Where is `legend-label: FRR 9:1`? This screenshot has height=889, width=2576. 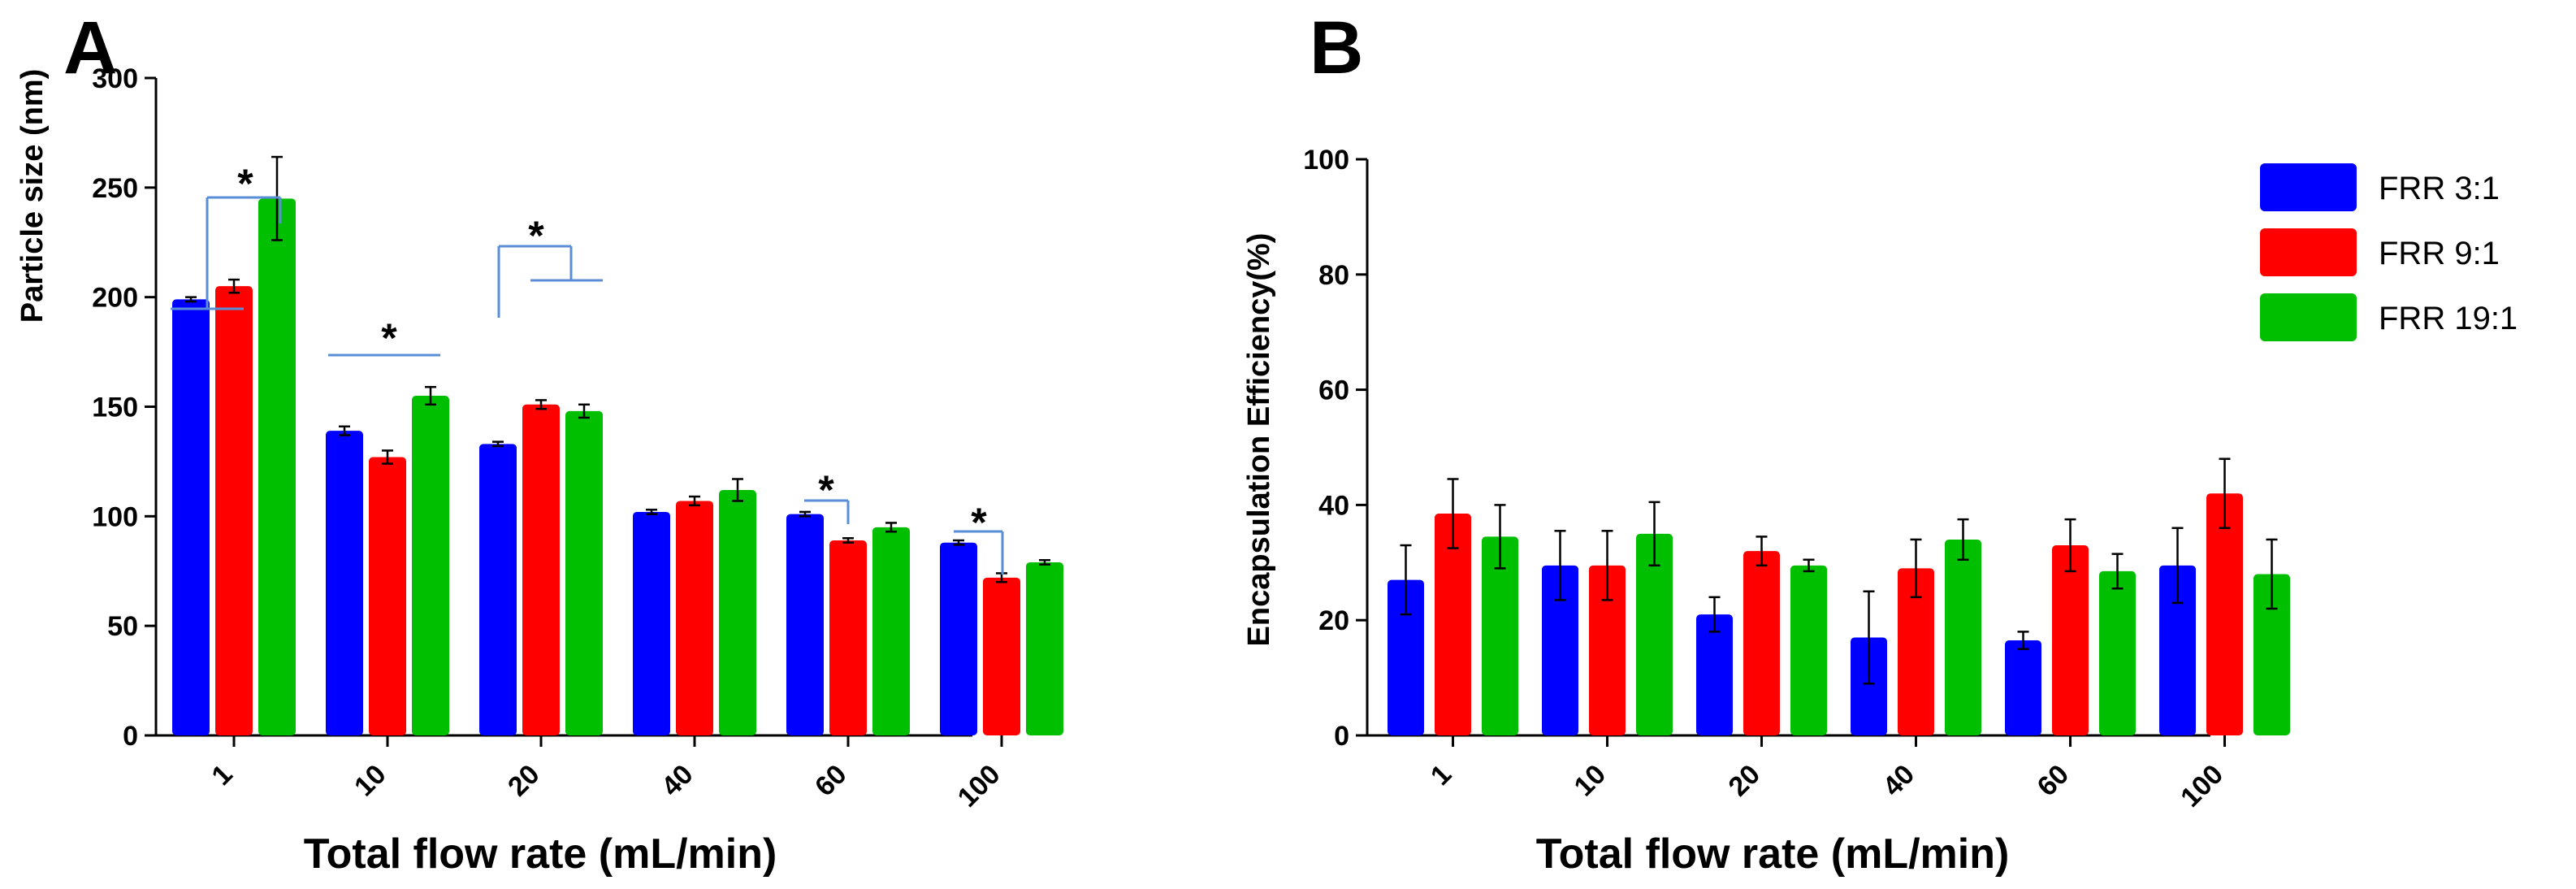 legend-label: FRR 9:1 is located at coordinates (2440, 253).